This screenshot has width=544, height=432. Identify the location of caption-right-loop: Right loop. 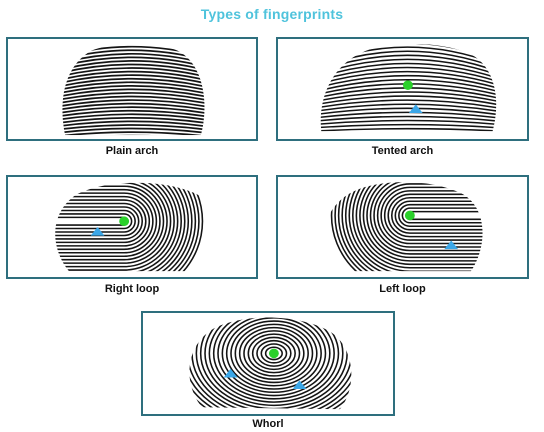
(132, 289).